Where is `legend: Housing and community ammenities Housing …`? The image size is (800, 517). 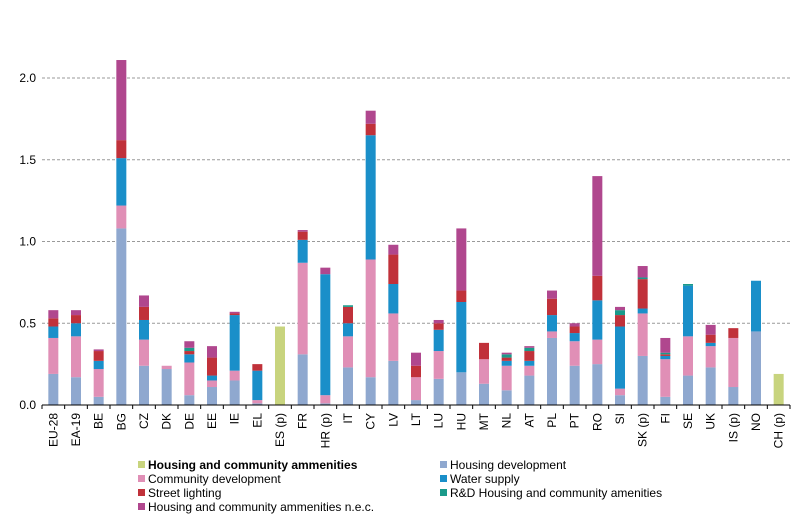 legend: Housing and community ammenities Housing … is located at coordinates (400, 486).